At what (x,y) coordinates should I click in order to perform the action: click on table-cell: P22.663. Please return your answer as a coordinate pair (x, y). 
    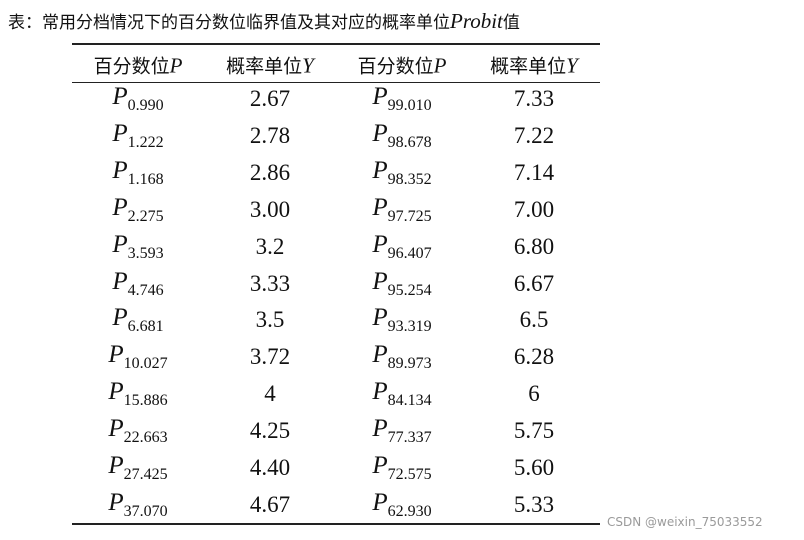
    Looking at the image, I should click on (138, 431).